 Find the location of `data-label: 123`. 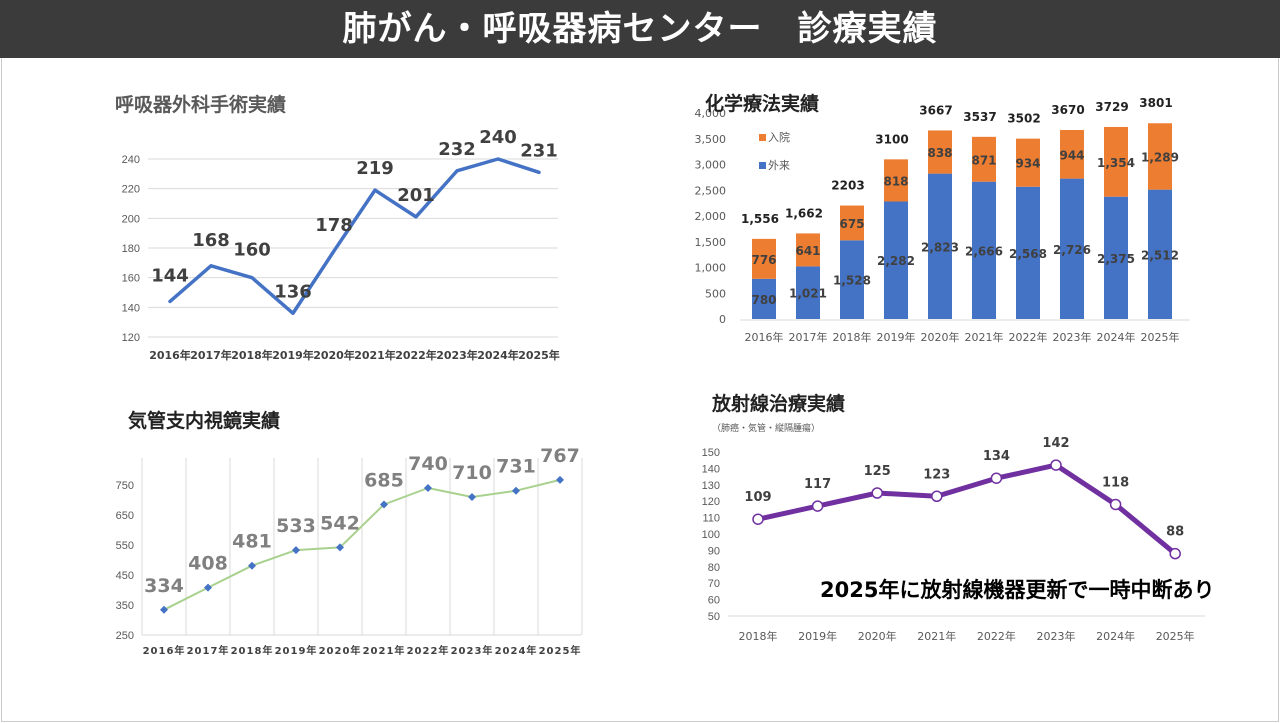

data-label: 123 is located at coordinates (936, 474).